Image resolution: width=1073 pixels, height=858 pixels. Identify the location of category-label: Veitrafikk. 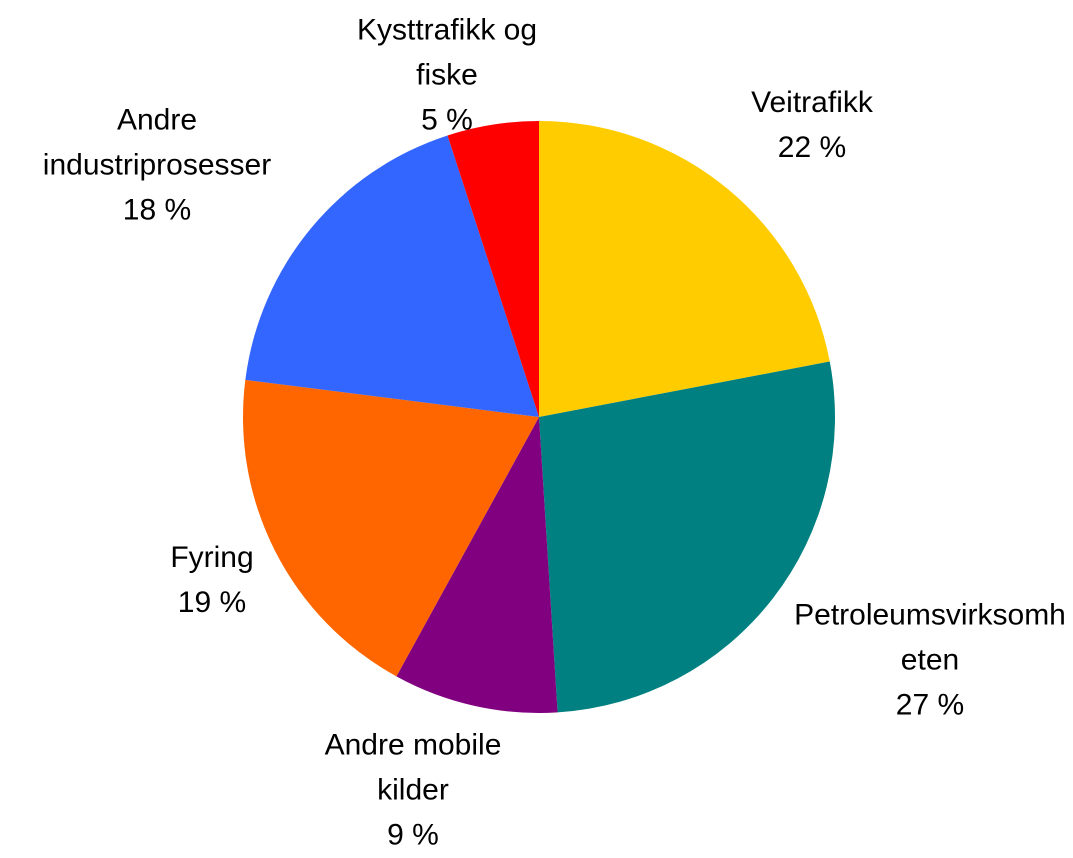
(812, 102).